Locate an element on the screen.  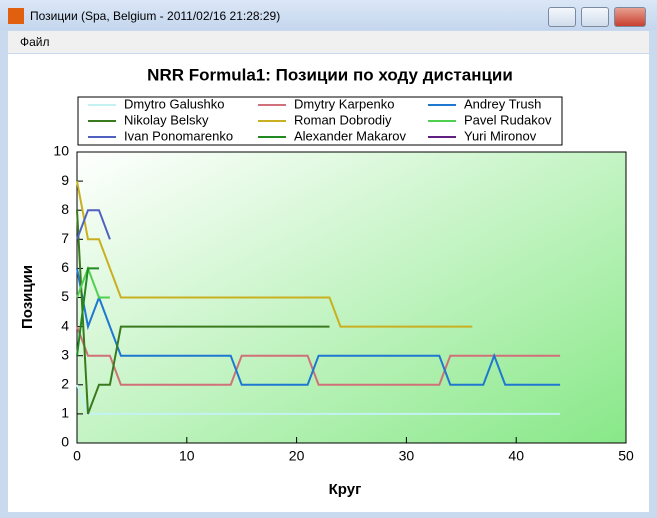
x-tick-label: 0 is located at coordinates (77, 456).